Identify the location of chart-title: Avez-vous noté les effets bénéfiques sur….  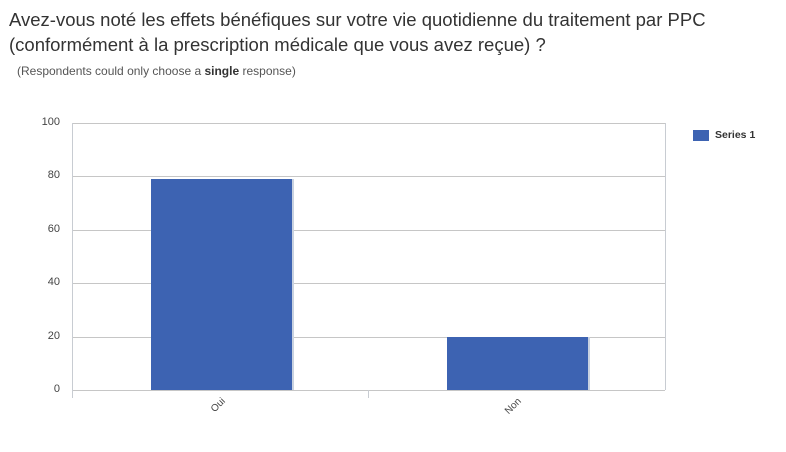
(357, 32).